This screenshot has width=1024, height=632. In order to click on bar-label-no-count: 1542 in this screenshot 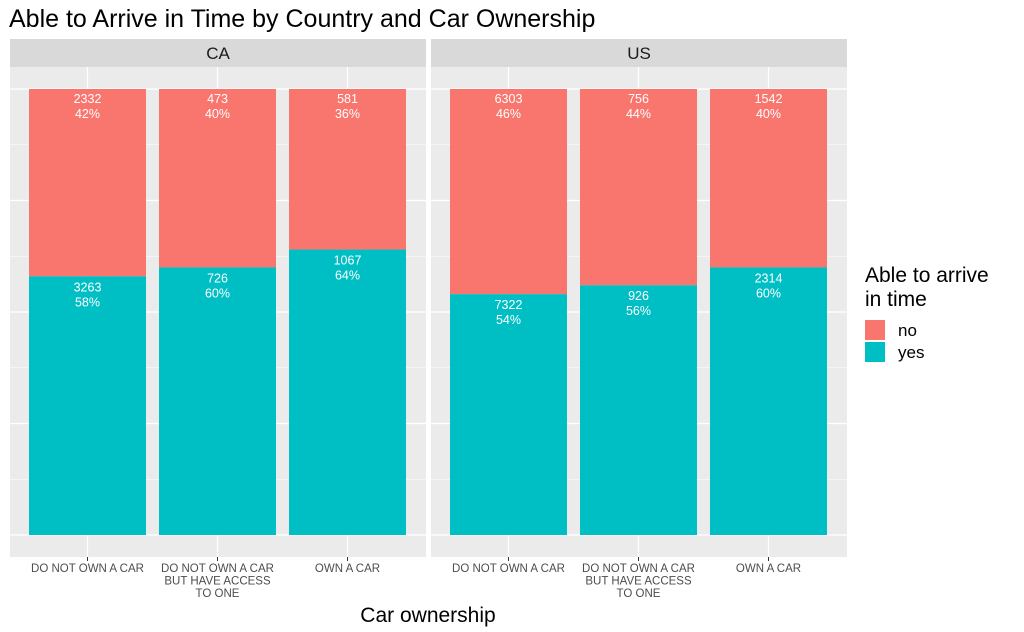, I will do `click(769, 99)`.